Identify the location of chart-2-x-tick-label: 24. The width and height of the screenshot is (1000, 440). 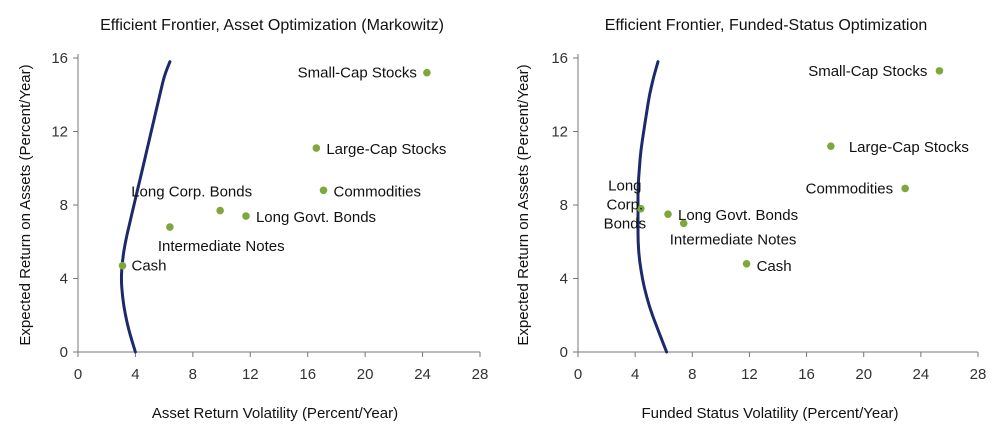
(921, 374).